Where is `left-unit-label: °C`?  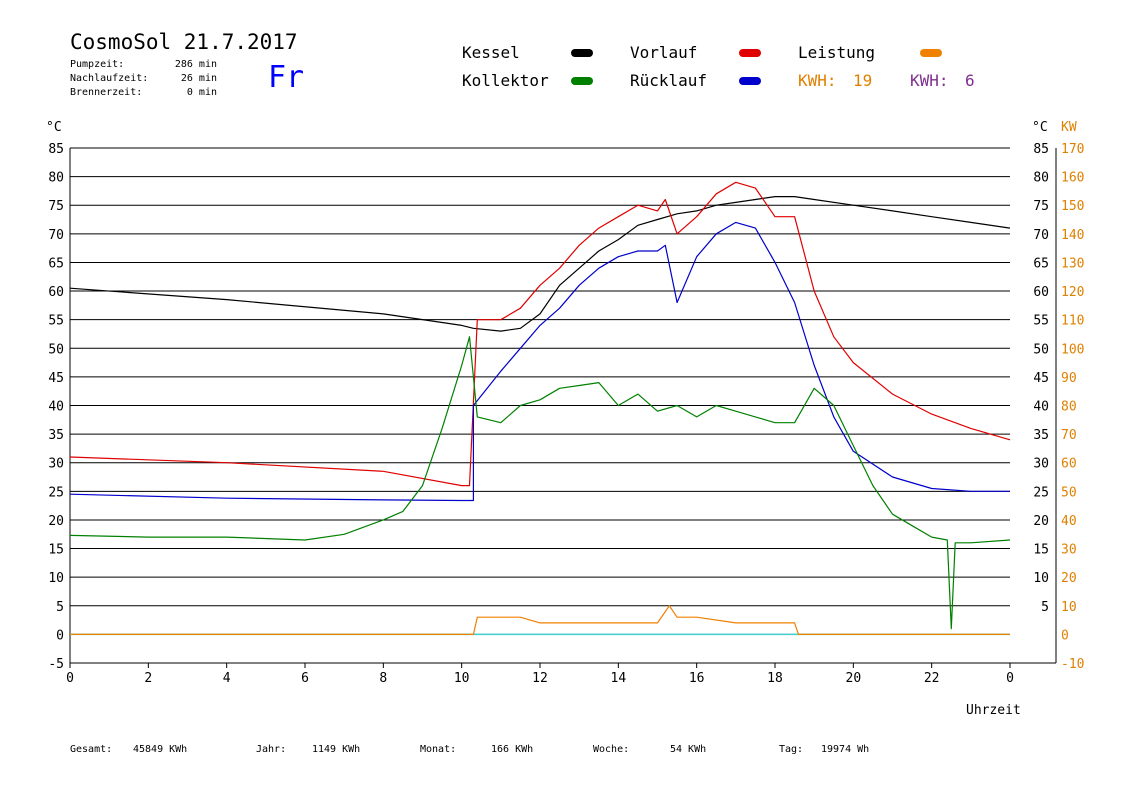 left-unit-label: °C is located at coordinates (54, 127).